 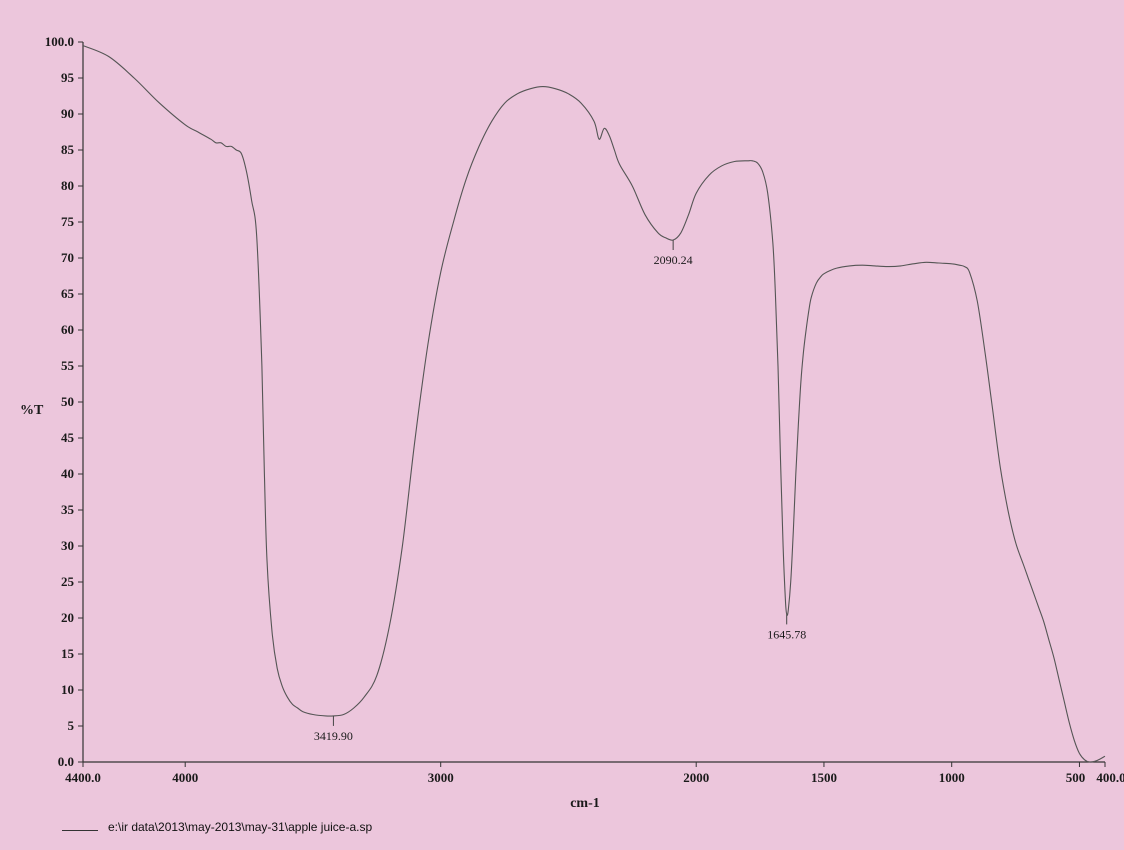 What do you see at coordinates (68, 149) in the screenshot?
I see `y-tick-label: 85` at bounding box center [68, 149].